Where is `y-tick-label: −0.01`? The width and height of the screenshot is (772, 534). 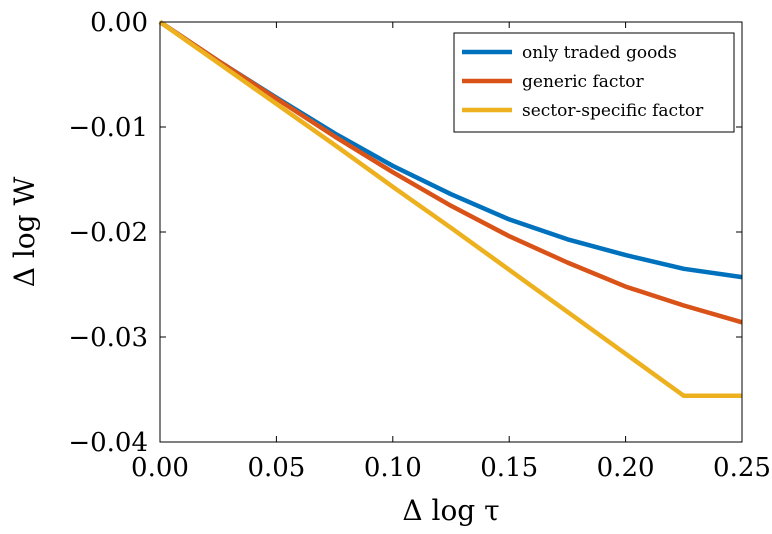
y-tick-label: −0.01 is located at coordinates (108, 128).